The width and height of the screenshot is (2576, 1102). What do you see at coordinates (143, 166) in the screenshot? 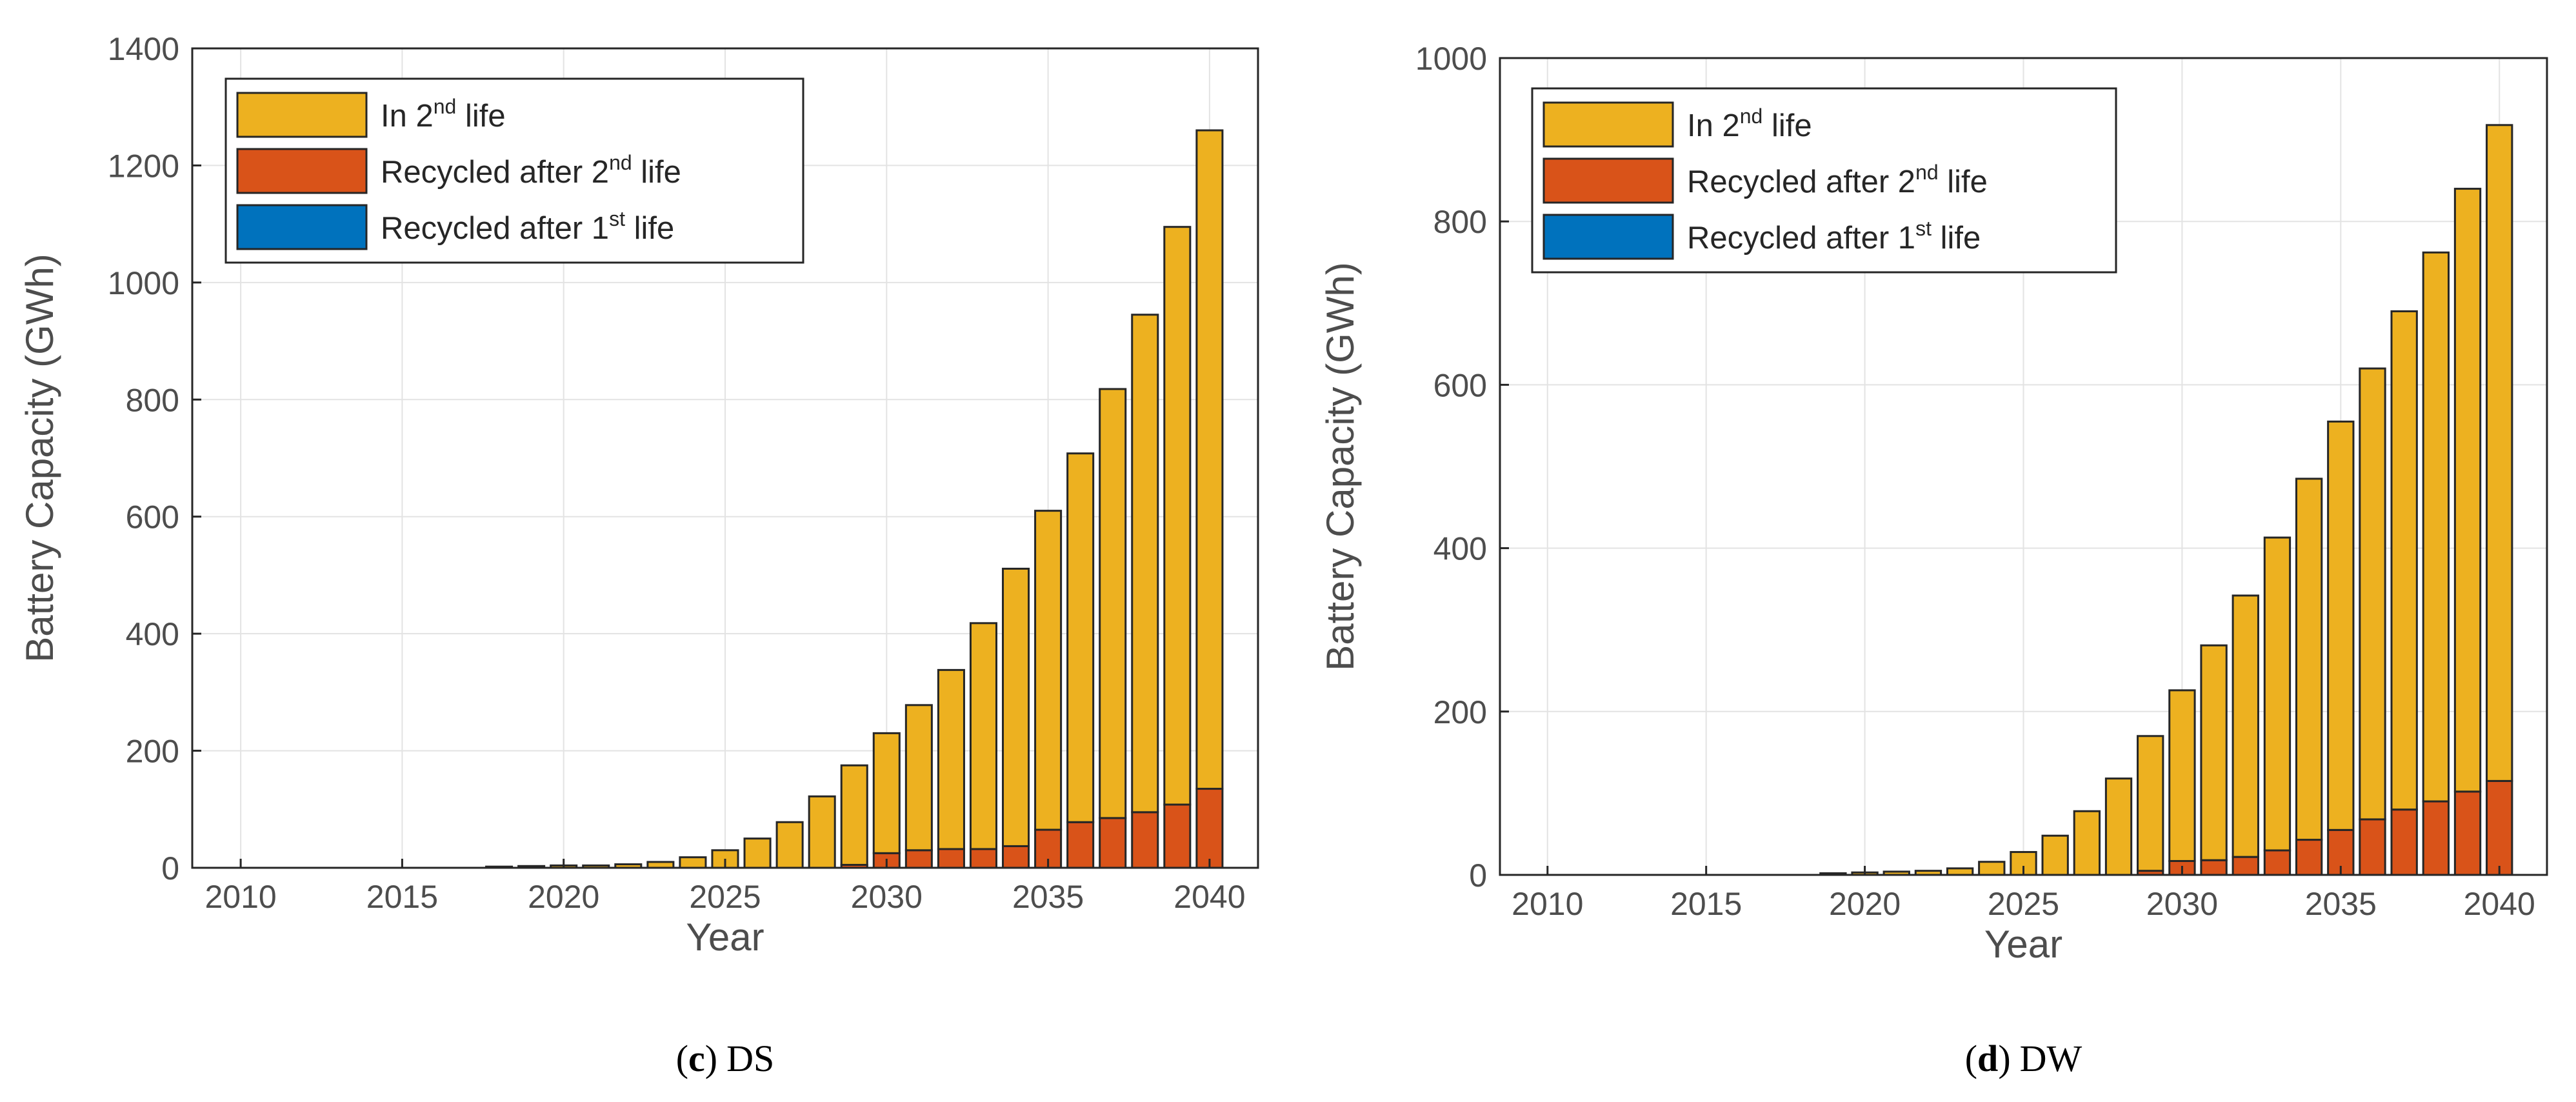
I see `y-tick-label: 1200` at bounding box center [143, 166].